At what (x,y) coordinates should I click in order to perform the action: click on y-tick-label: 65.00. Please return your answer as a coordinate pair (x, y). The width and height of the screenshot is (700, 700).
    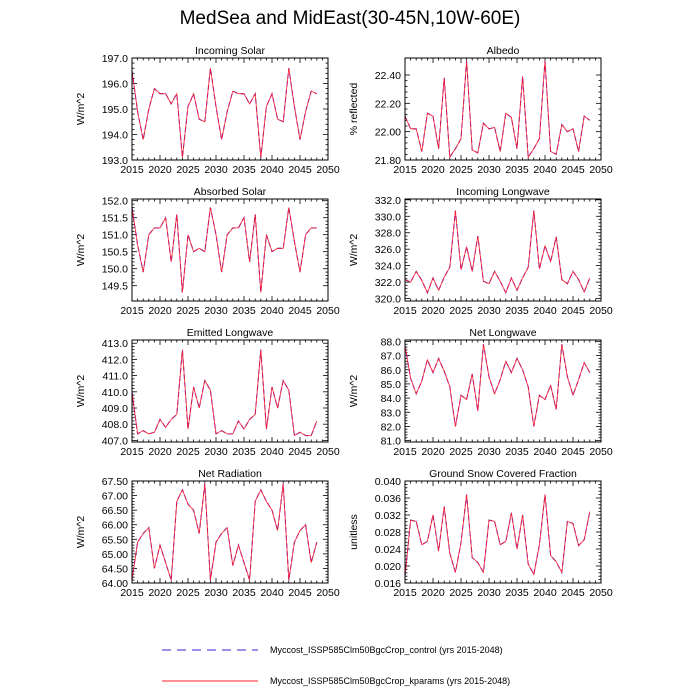
    Looking at the image, I should click on (115, 555).